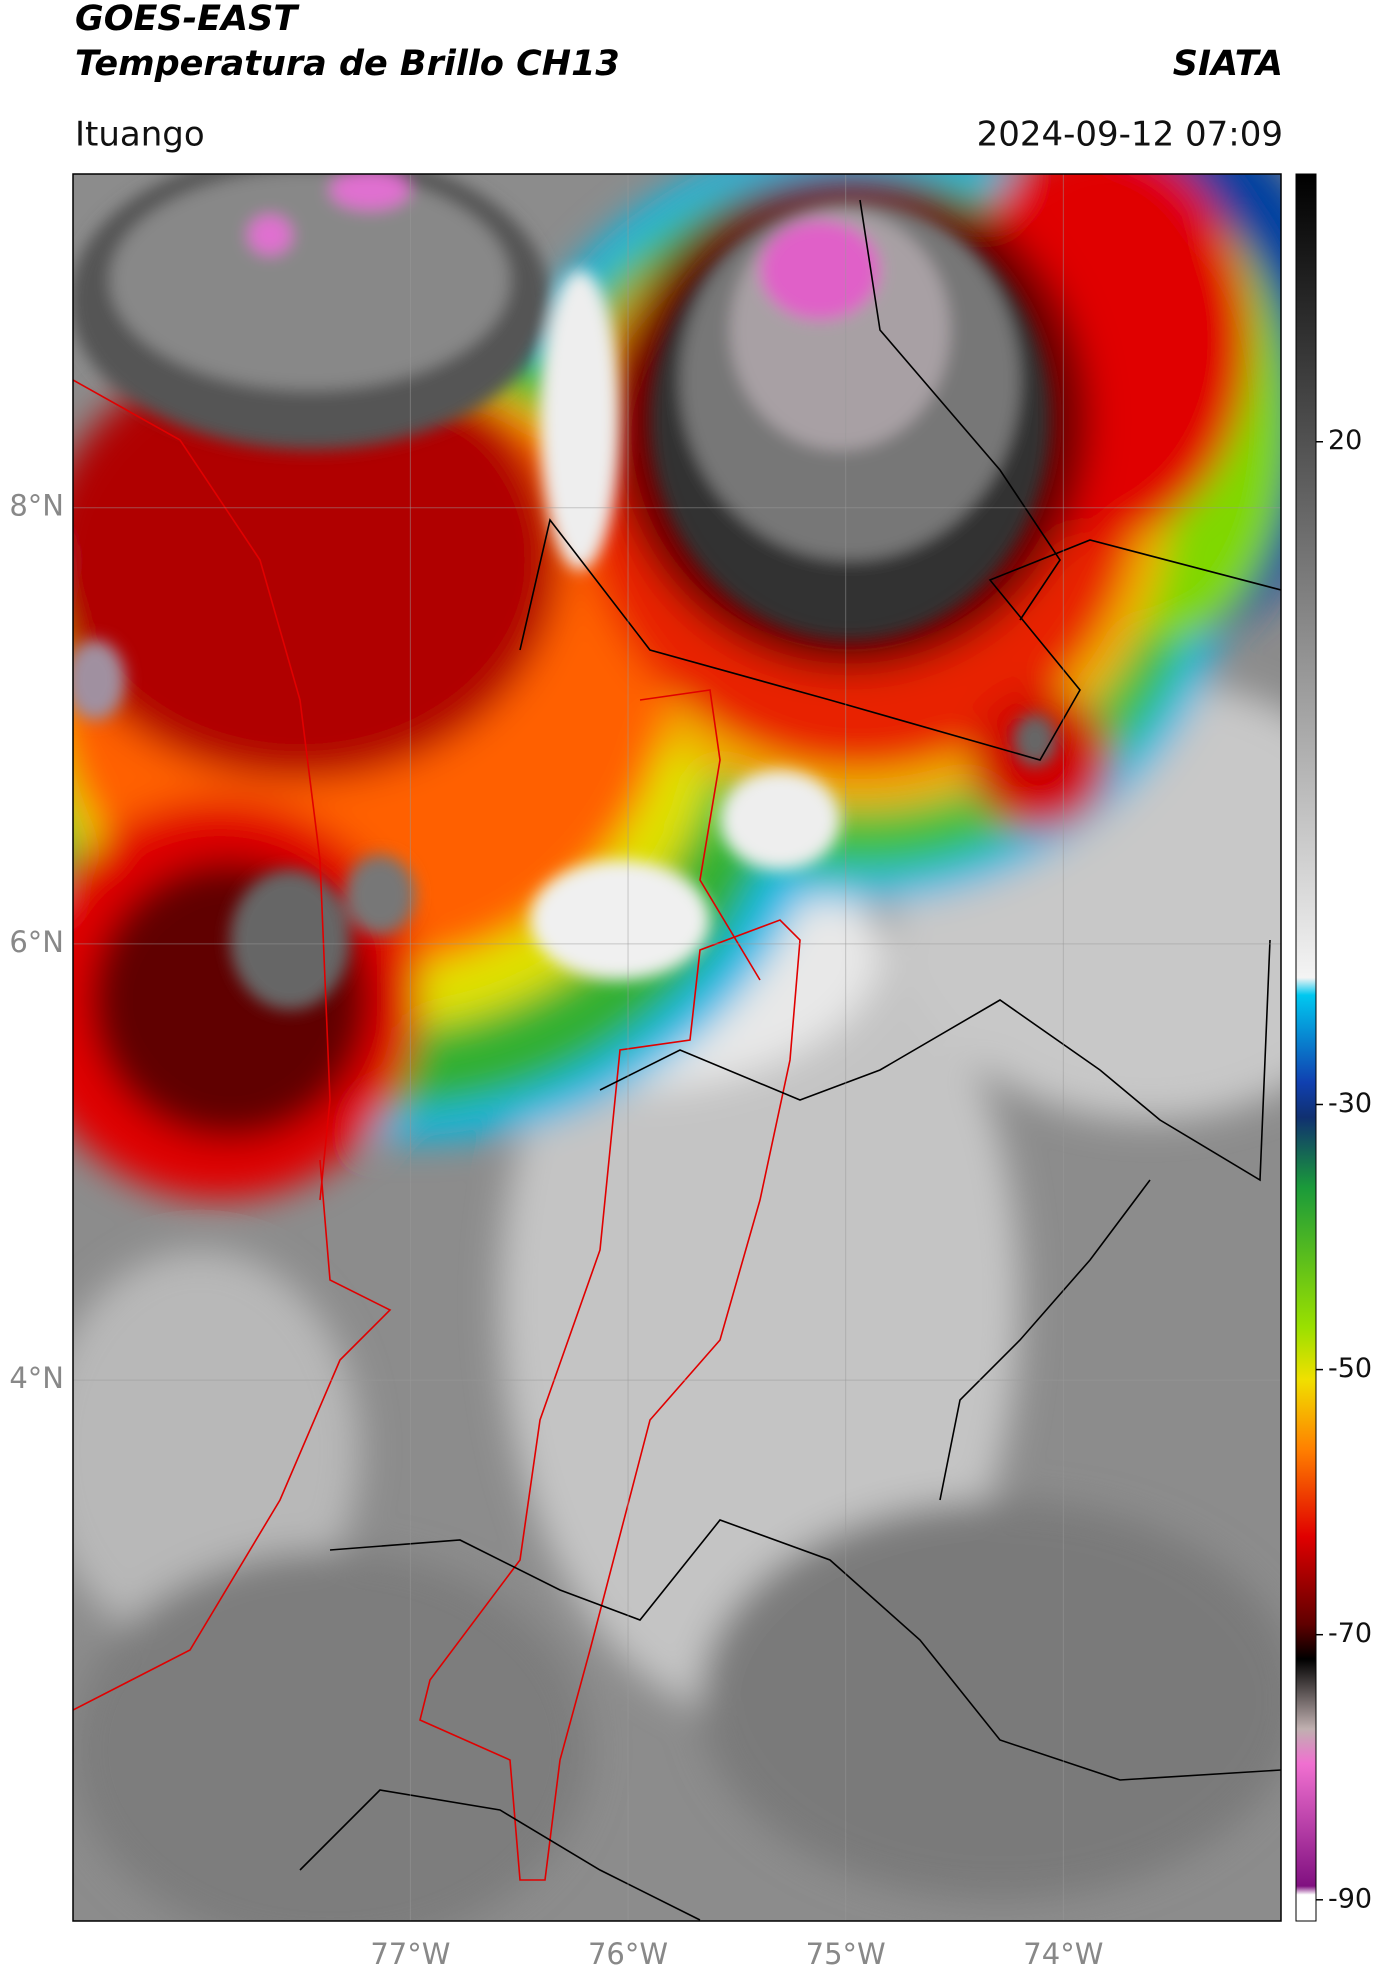 Image resolution: width=1384 pixels, height=1985 pixels. Describe the element at coordinates (1350, 1633) in the screenshot. I see `colorbar-tick-label: -70` at that location.